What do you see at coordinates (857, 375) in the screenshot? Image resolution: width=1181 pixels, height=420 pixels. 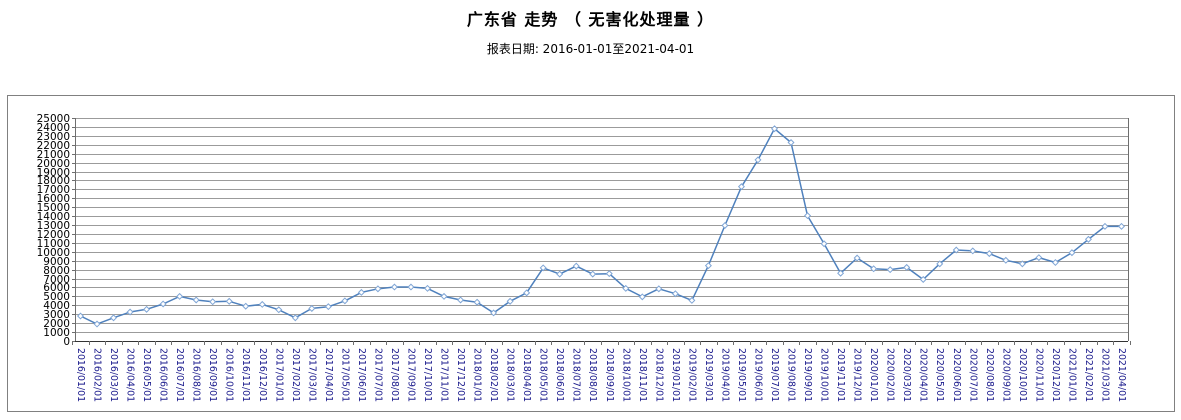 I see `x-tick-label: 2019/12/01` at bounding box center [857, 375].